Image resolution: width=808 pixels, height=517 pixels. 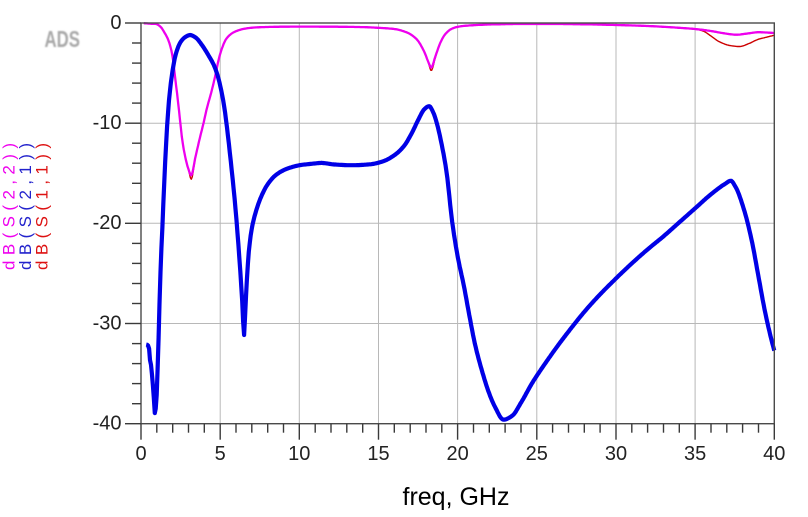 I want to click on svg-text: 5, so click(x=220, y=454).